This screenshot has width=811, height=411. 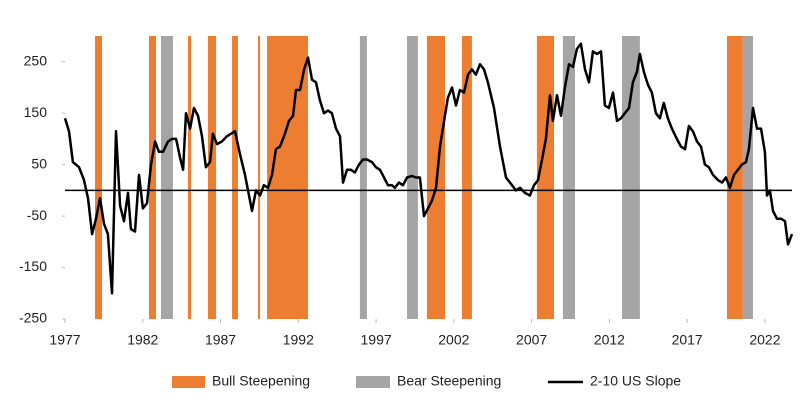 What do you see at coordinates (37, 215) in the screenshot?
I see `y-tick-label: -50` at bounding box center [37, 215].